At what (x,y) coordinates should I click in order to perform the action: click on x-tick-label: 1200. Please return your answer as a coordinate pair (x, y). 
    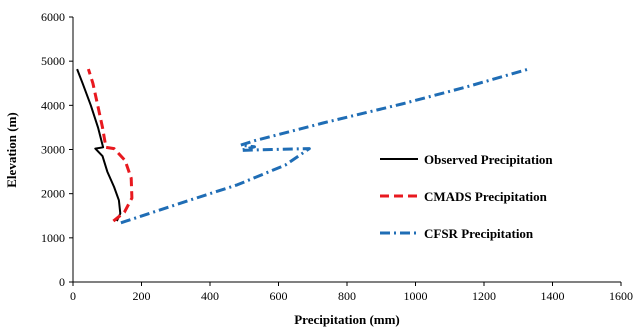
    Looking at the image, I should click on (484, 296).